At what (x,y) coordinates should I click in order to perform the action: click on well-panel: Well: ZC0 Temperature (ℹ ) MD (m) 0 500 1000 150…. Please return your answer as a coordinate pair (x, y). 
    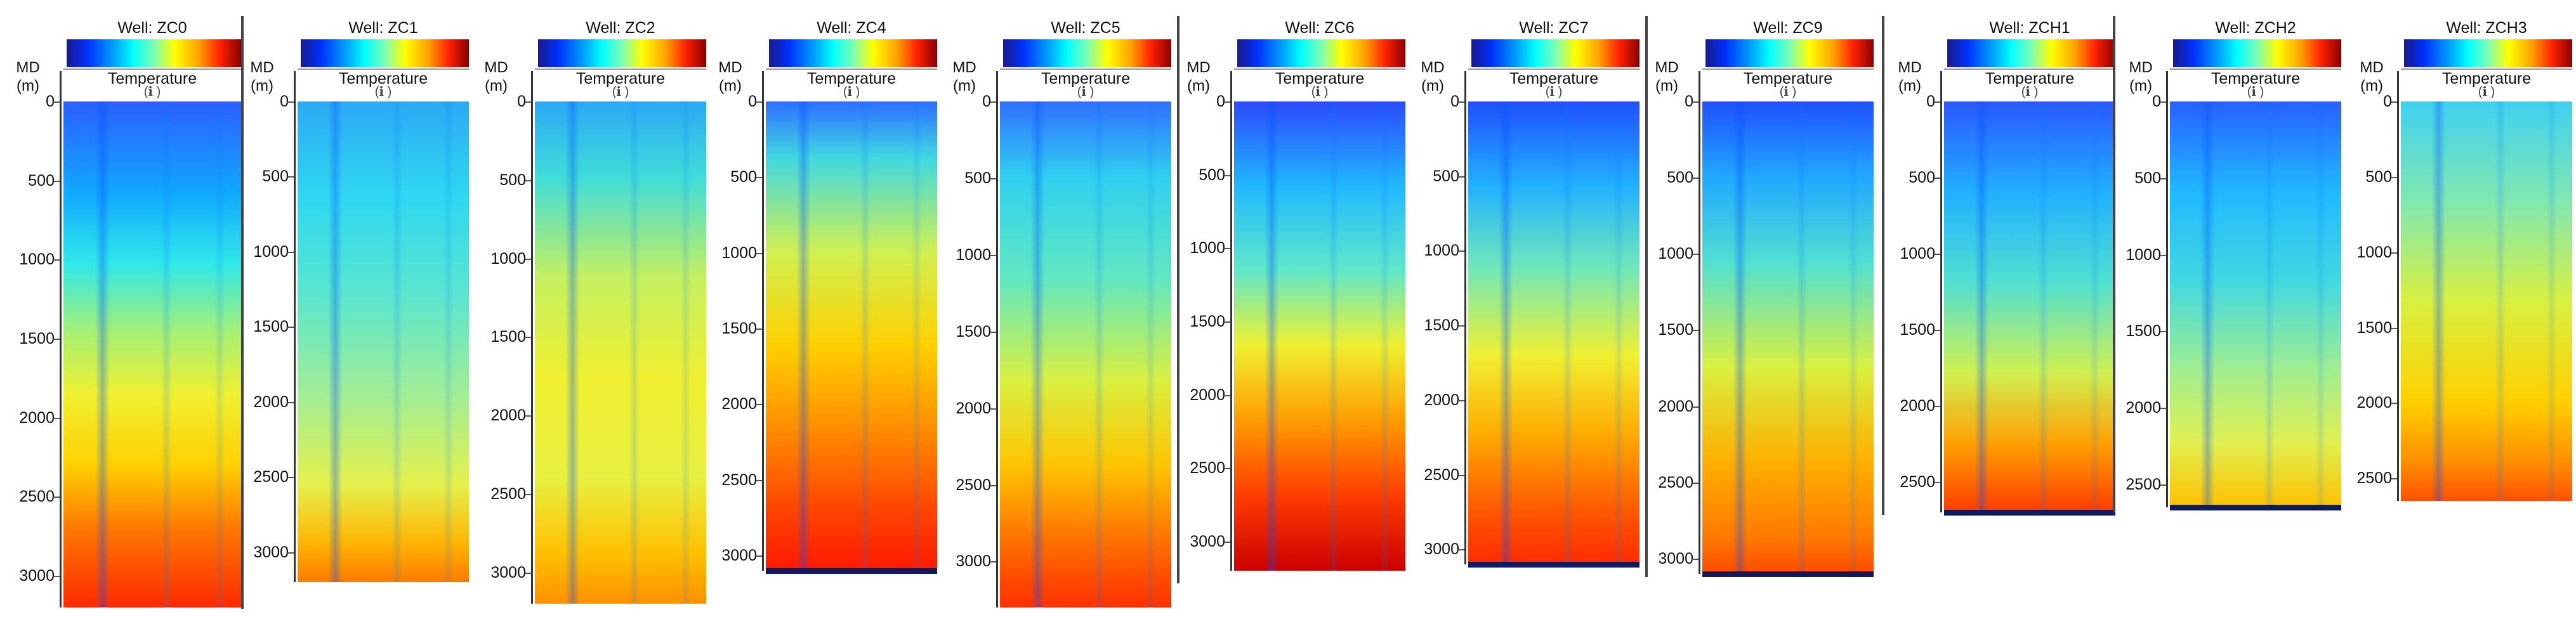
    Looking at the image, I should click on (121, 309).